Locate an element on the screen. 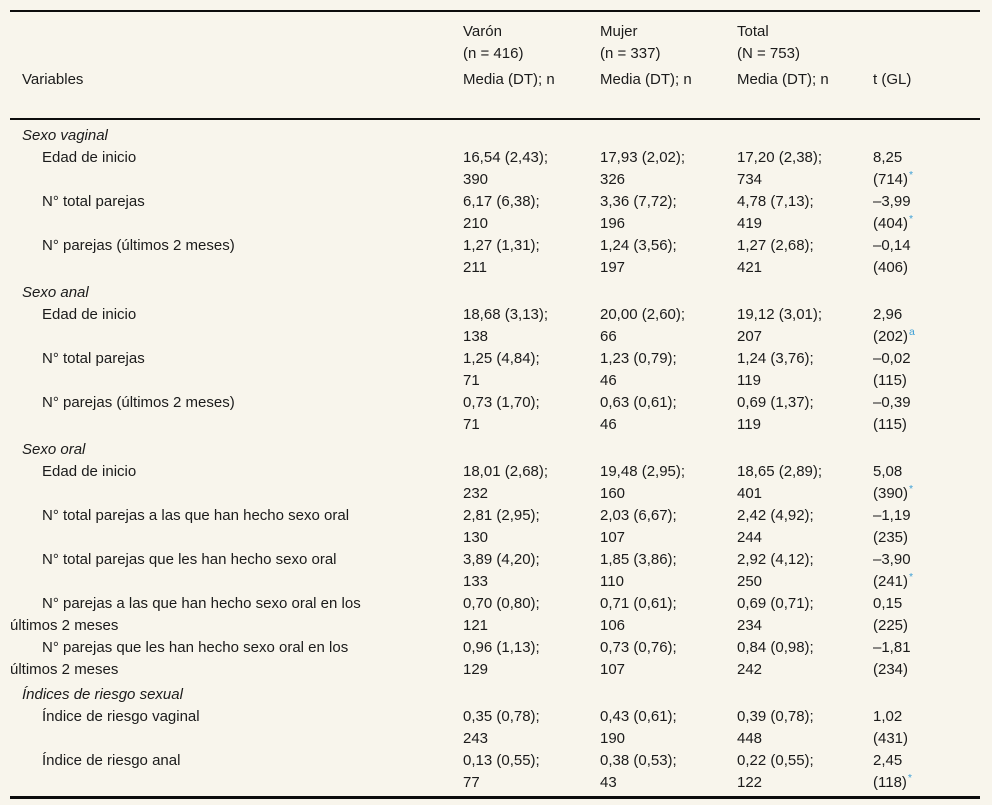 Image resolution: width=992 pixels, height=805 pixels. cell-mujer: 0,73 (0,76); 107 is located at coordinates (638, 658).